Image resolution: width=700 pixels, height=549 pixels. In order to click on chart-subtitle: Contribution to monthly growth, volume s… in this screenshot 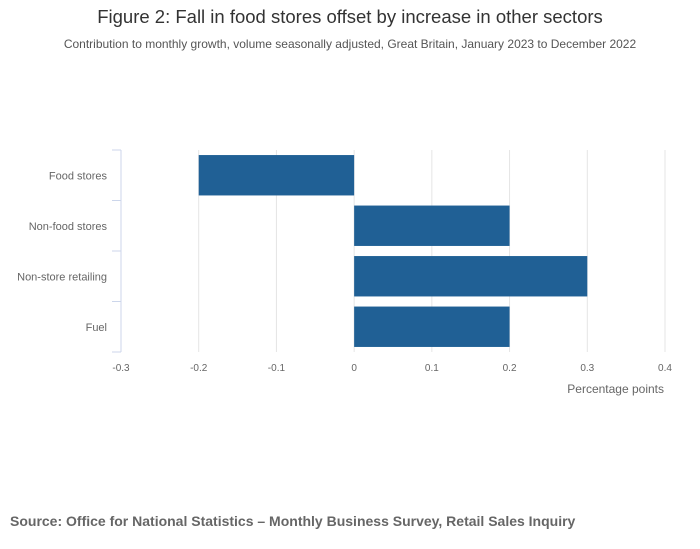, I will do `click(350, 44)`.